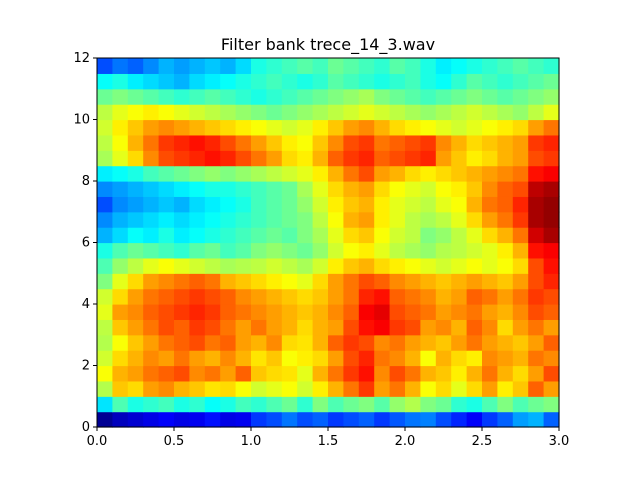 Image resolution: width=640 pixels, height=480 pixels. Describe the element at coordinates (81, 120) in the screenshot. I see `y-tick-label: 10` at that location.